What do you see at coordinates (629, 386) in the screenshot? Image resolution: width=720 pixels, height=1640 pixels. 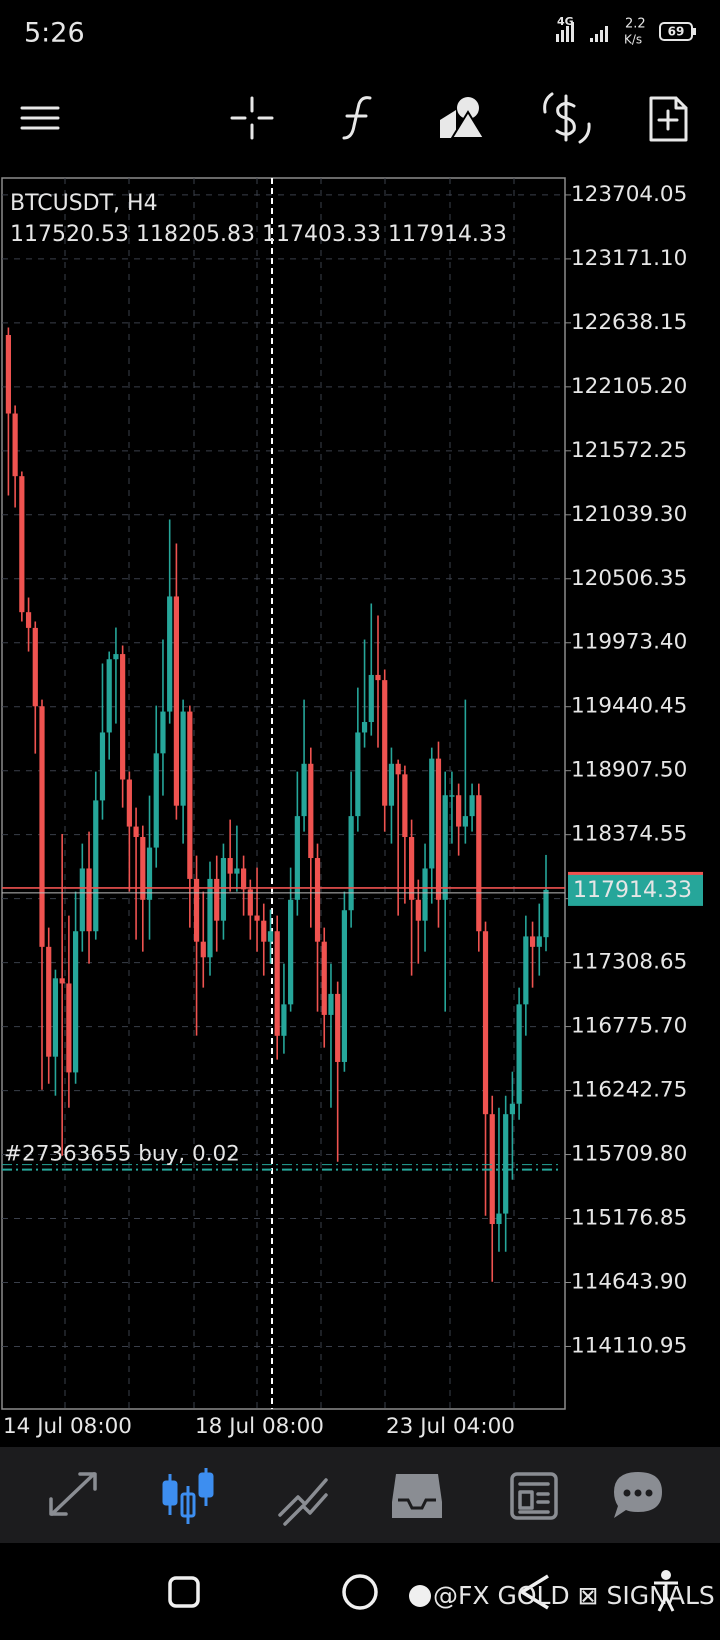 I see `y-tick-label: 122105.20` at bounding box center [629, 386].